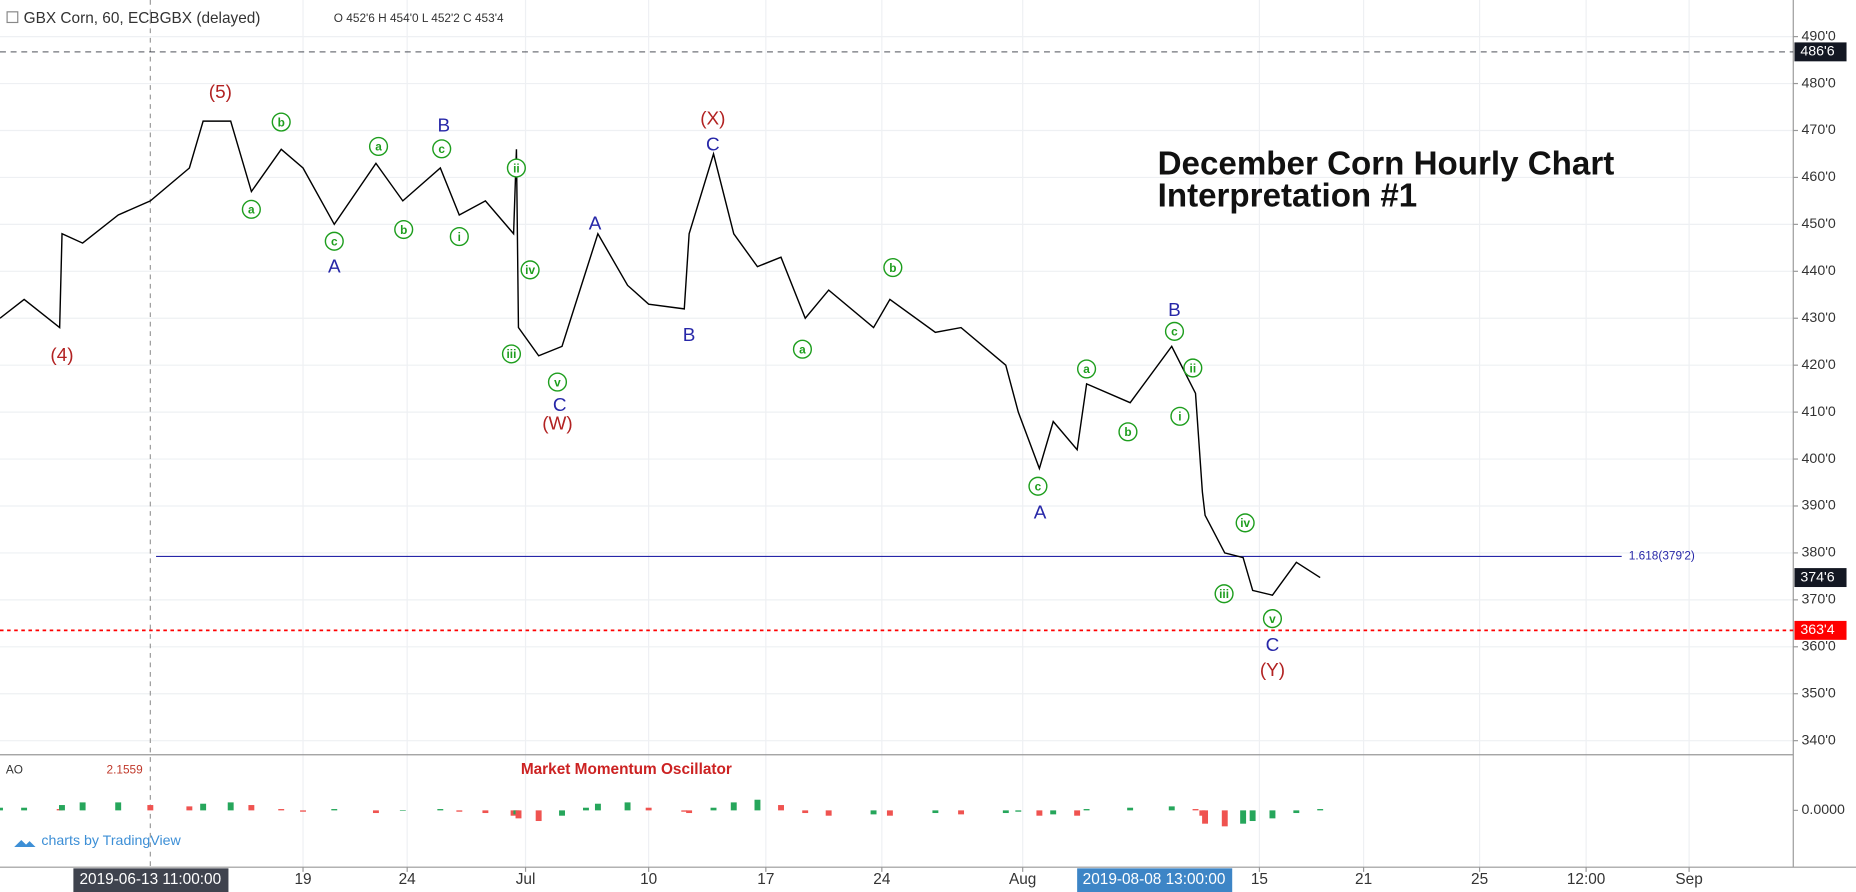 Image resolution: width=1856 pixels, height=892 pixels. Describe the element at coordinates (648, 879) in the screenshot. I see `x-tick-label: 10` at that location.